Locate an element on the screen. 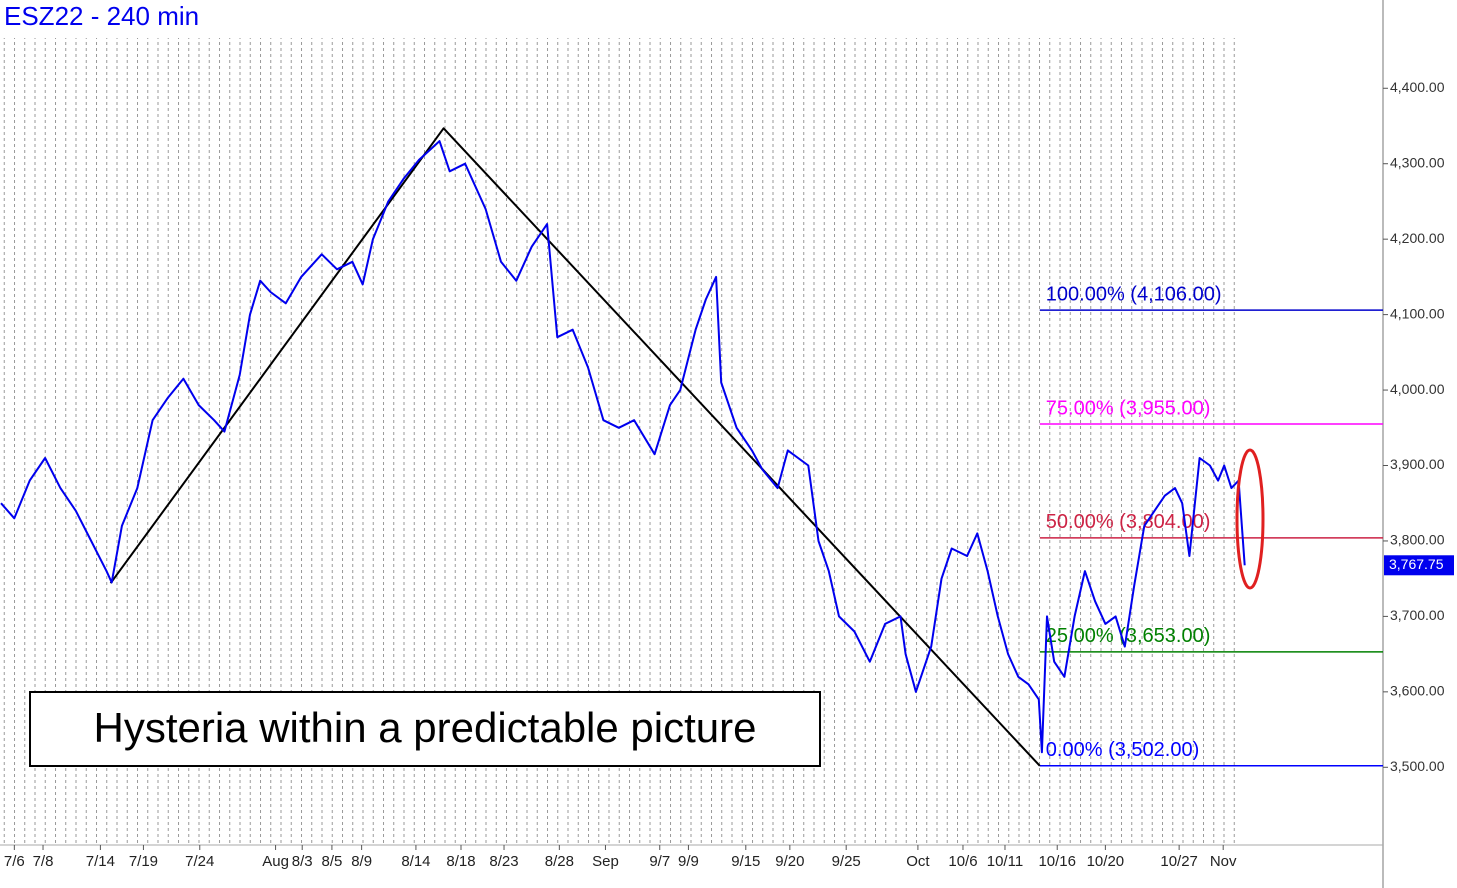 This screenshot has width=1457, height=888. x-tick-label: 10/16 is located at coordinates (1057, 861).